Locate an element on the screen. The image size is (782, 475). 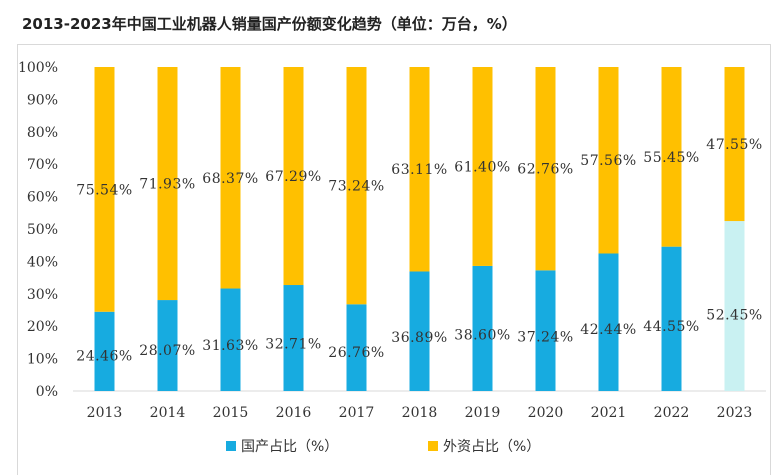
y-tick-label: 20% is located at coordinates (42, 327).